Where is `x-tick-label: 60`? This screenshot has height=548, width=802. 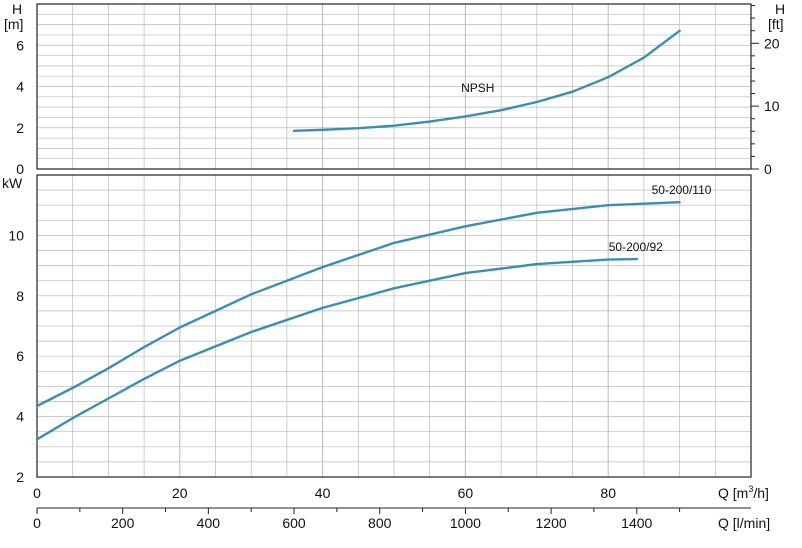 x-tick-label: 60 is located at coordinates (466, 493).